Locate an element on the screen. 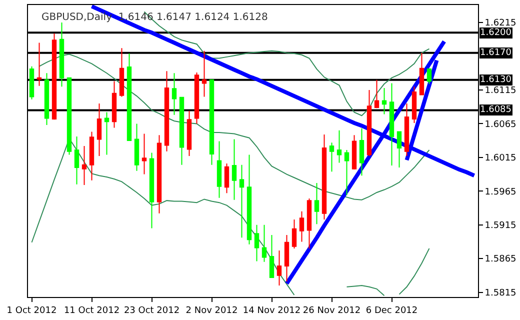  ref-line-label: 1.6130 is located at coordinates (496, 80).